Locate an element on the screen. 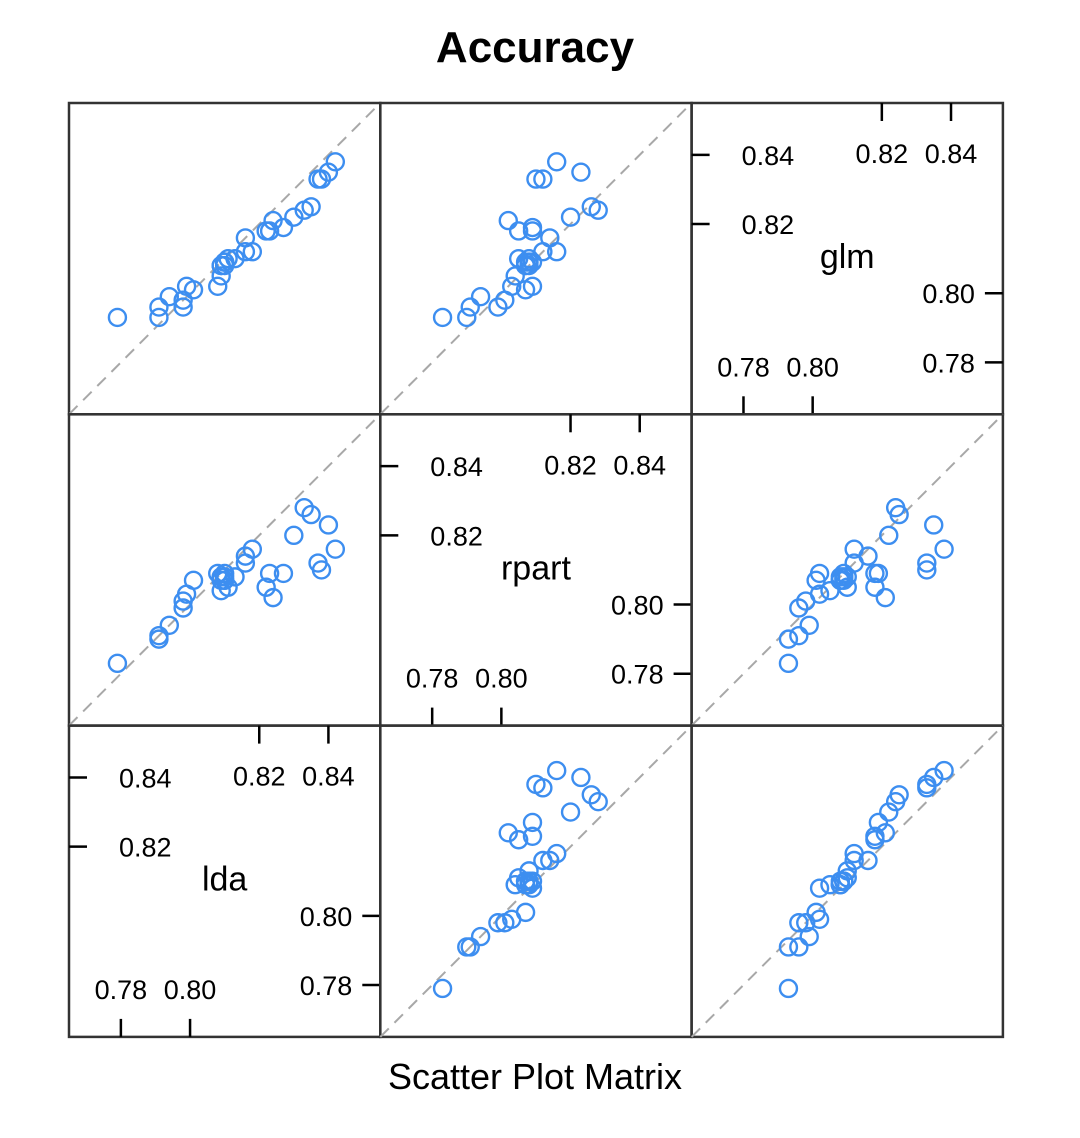  panel-rpart-vs-rpart: rpart 0.82 0.82 0.84 0.84 0.78 0.78 0.80 0.80 is located at coordinates (535, 569).